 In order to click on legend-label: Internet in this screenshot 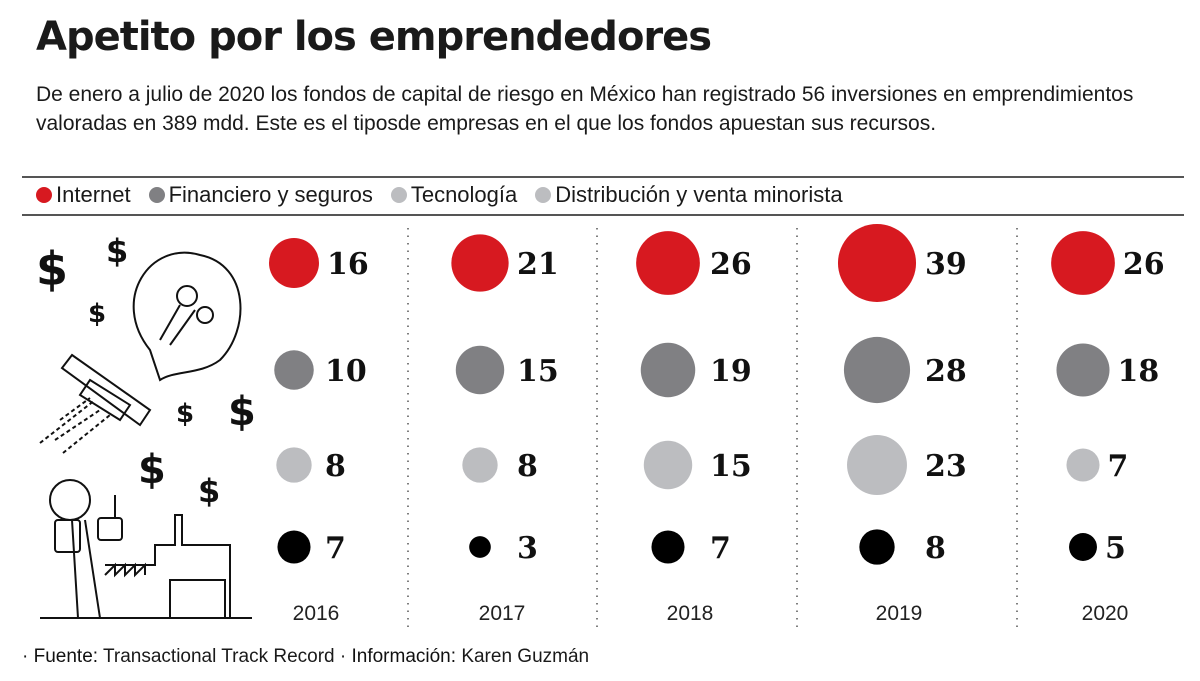, I will do `click(93, 194)`.